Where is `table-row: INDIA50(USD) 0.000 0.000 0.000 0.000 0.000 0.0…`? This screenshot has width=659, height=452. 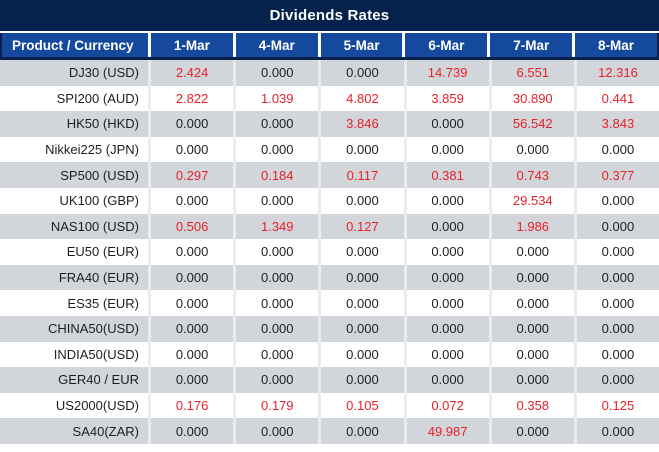
table-row: INDIA50(USD) 0.000 0.000 0.000 0.000 0.000 0.0… is located at coordinates (329, 354).